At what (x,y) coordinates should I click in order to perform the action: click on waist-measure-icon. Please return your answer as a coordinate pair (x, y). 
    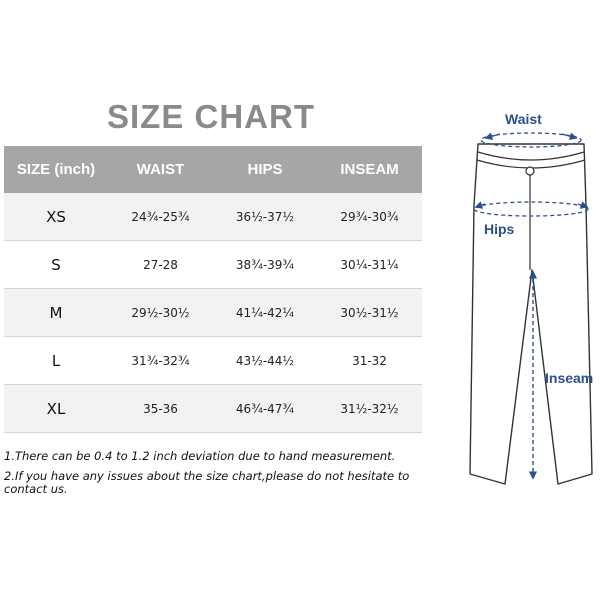
    Looking at the image, I should click on (531, 140).